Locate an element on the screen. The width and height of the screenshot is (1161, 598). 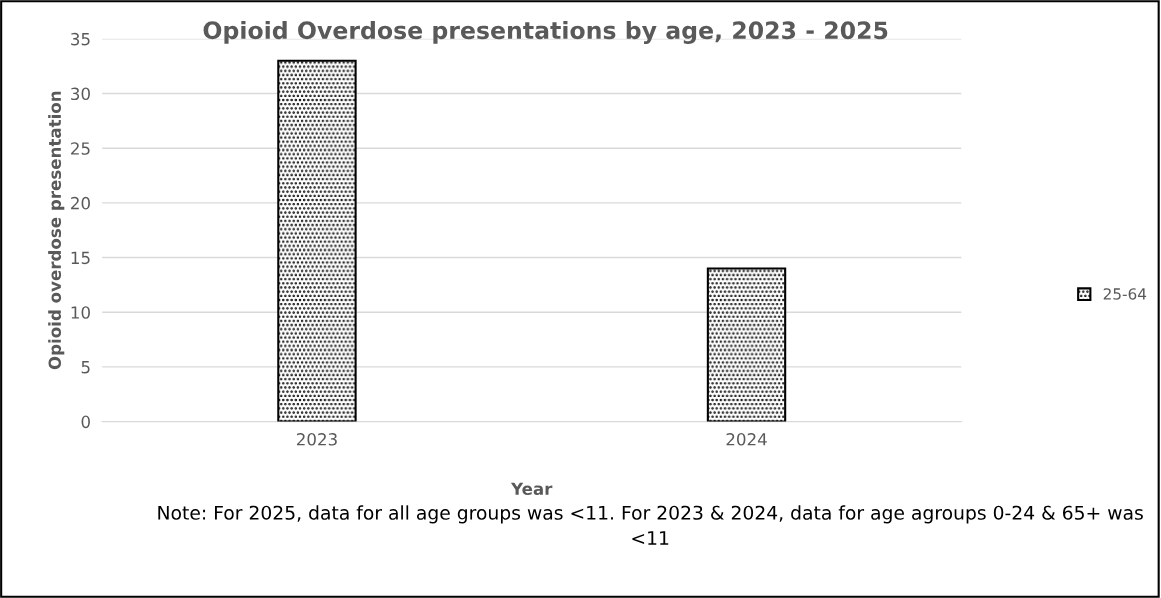
y-tick-label: 10 is located at coordinates (80, 312).